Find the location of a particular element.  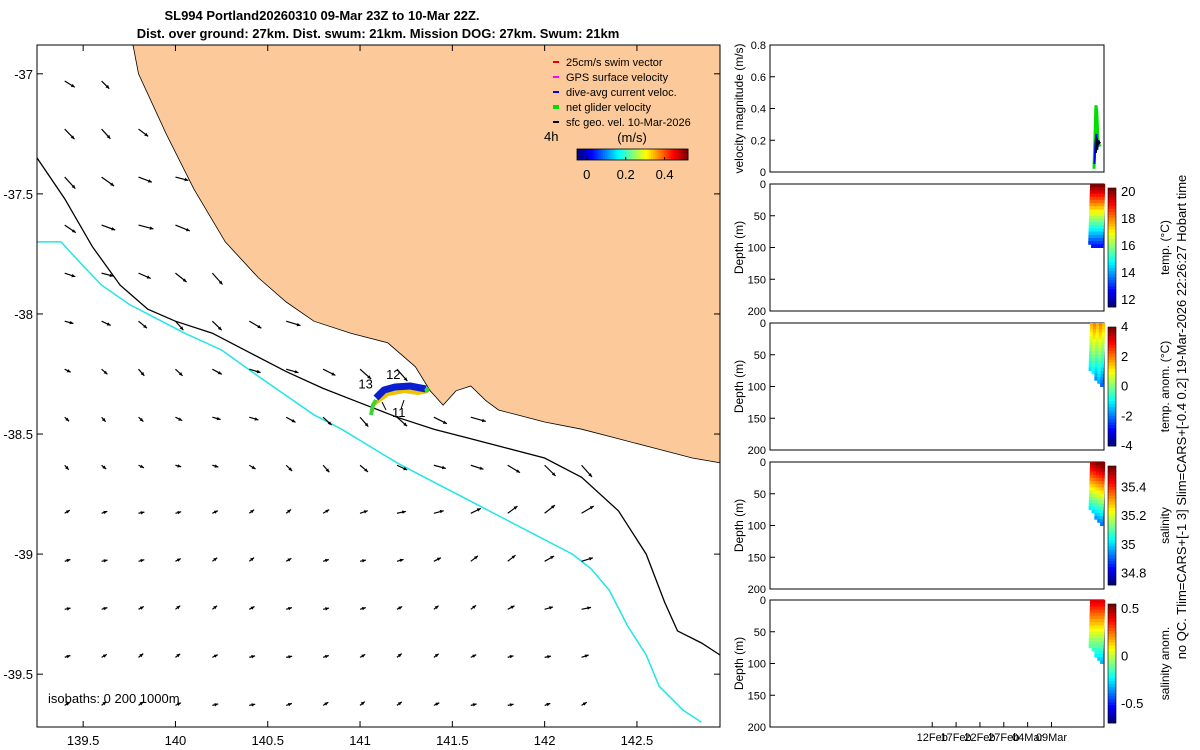

legend-entry: net glider velocity is located at coordinates (602, 108).